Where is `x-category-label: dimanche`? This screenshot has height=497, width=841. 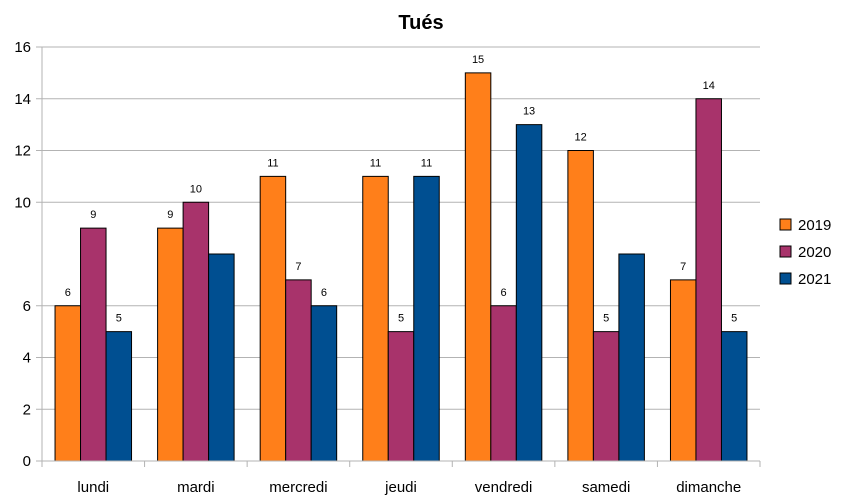
x-category-label: dimanche is located at coordinates (708, 487).